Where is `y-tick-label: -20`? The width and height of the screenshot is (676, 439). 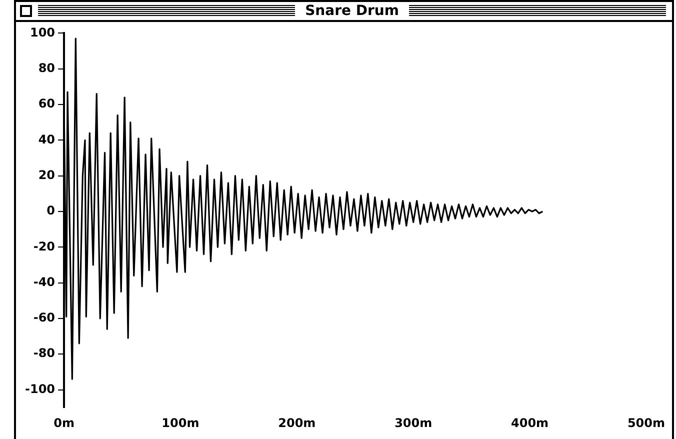
y-tick-label: -20 is located at coordinates (44, 246).